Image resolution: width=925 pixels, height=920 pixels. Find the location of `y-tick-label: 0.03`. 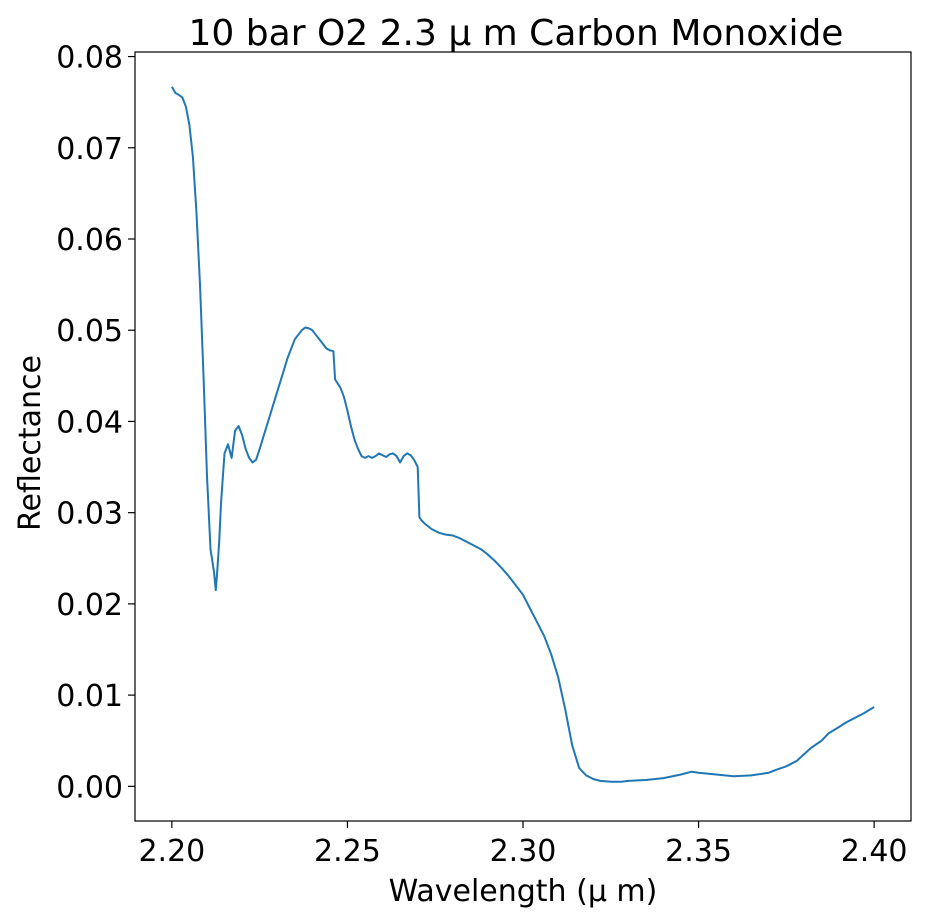

y-tick-label: 0.03 is located at coordinates (89, 514).